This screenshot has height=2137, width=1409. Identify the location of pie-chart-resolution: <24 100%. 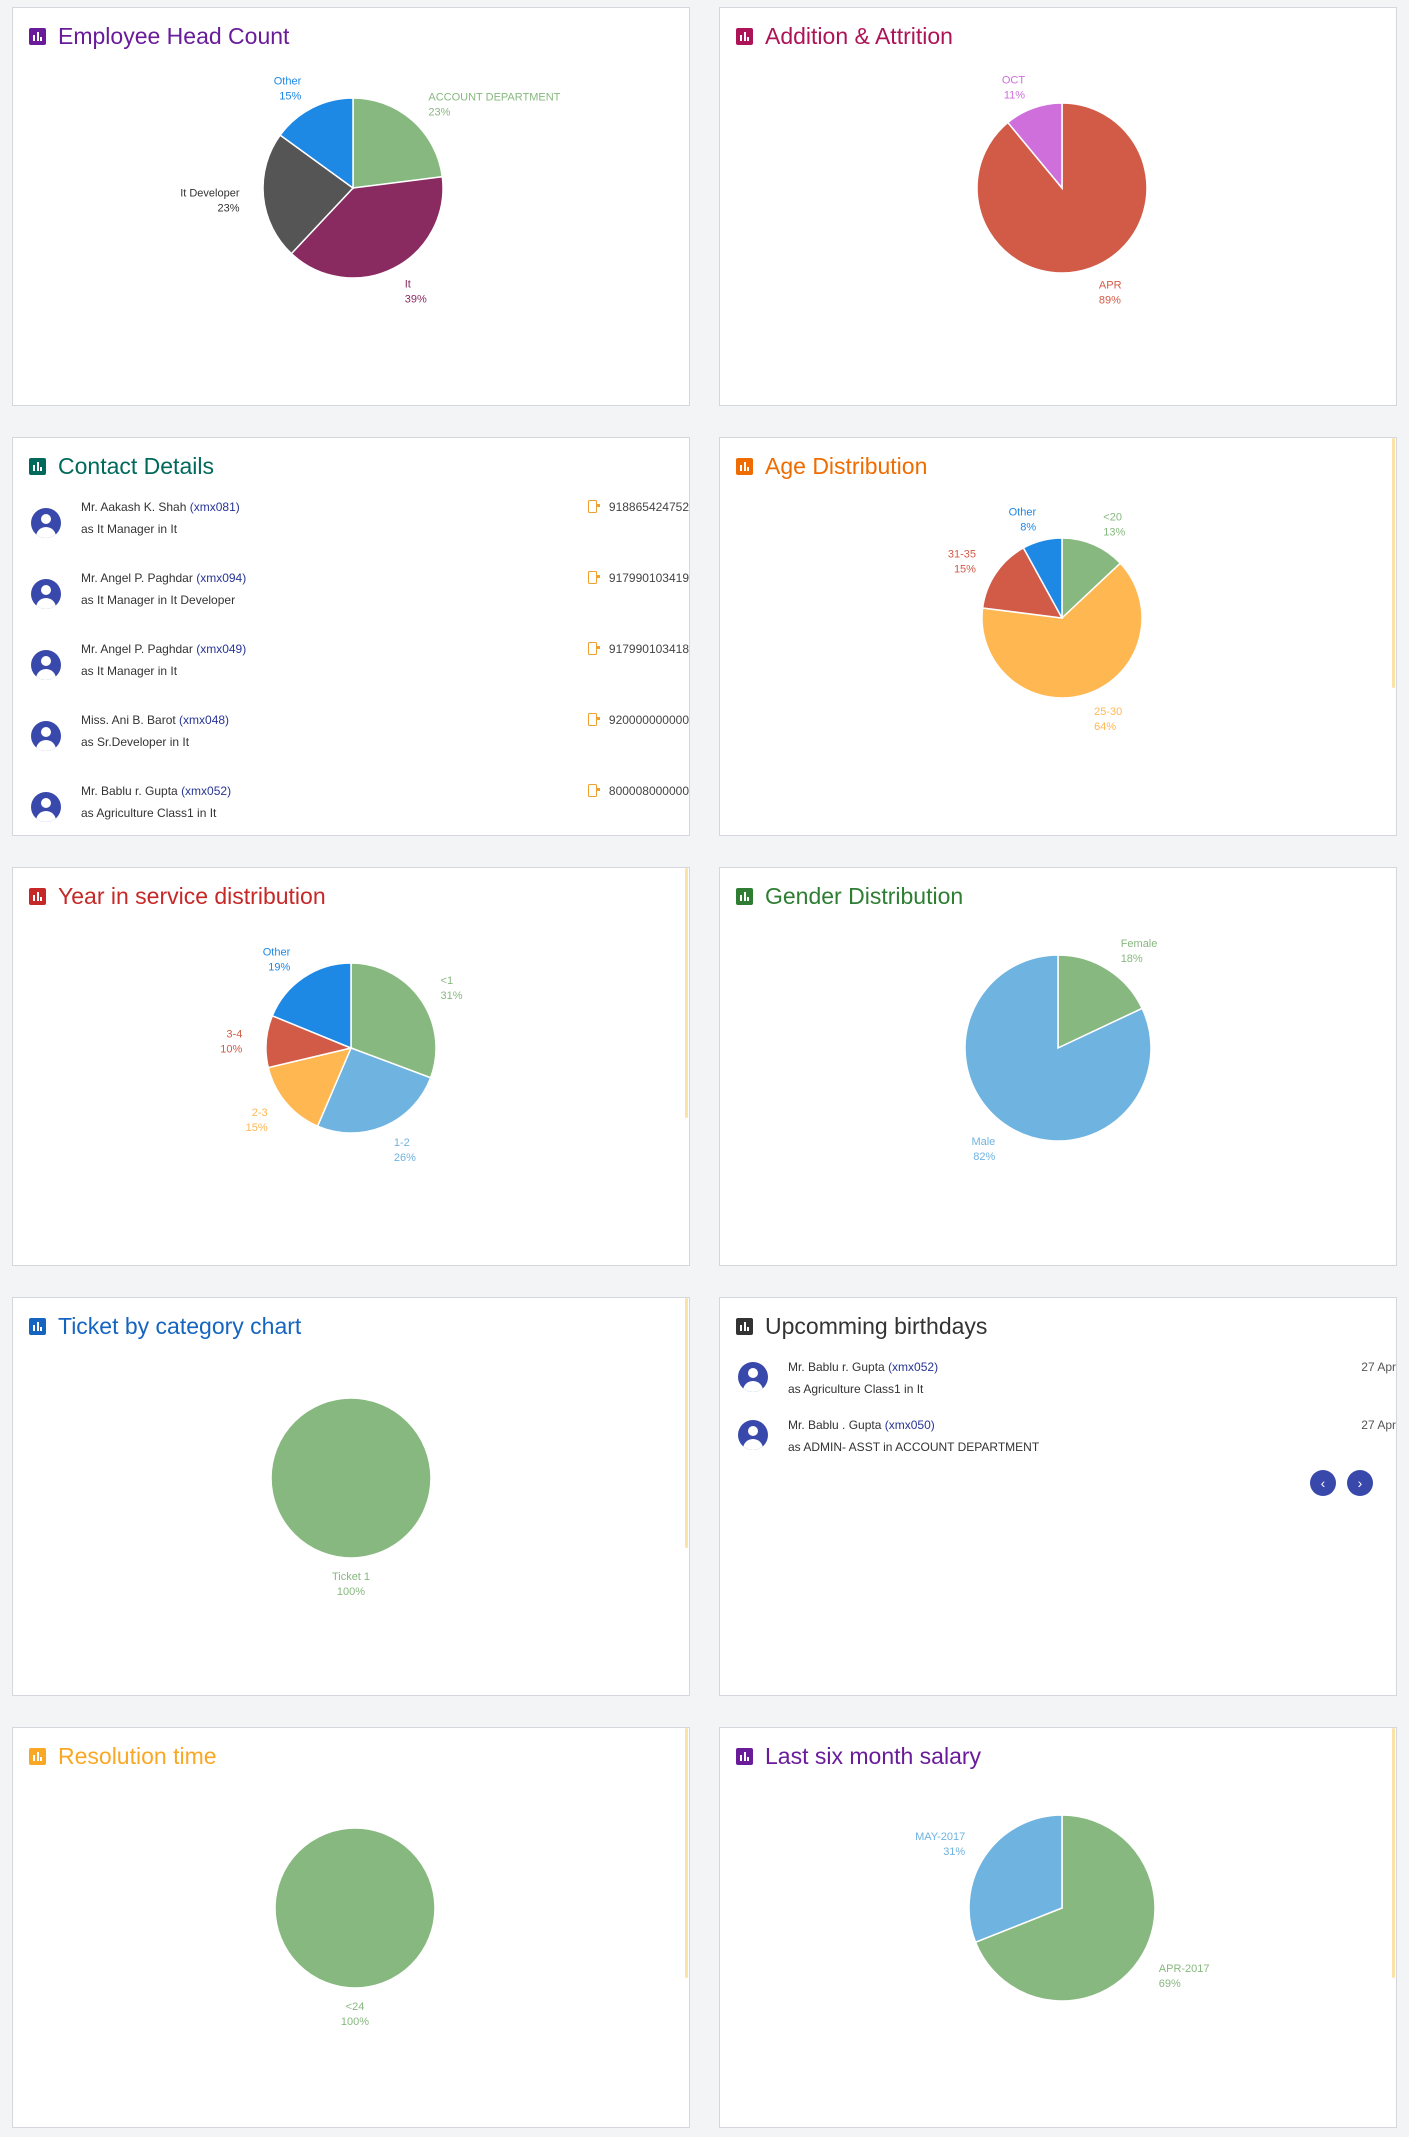
(355, 1927).